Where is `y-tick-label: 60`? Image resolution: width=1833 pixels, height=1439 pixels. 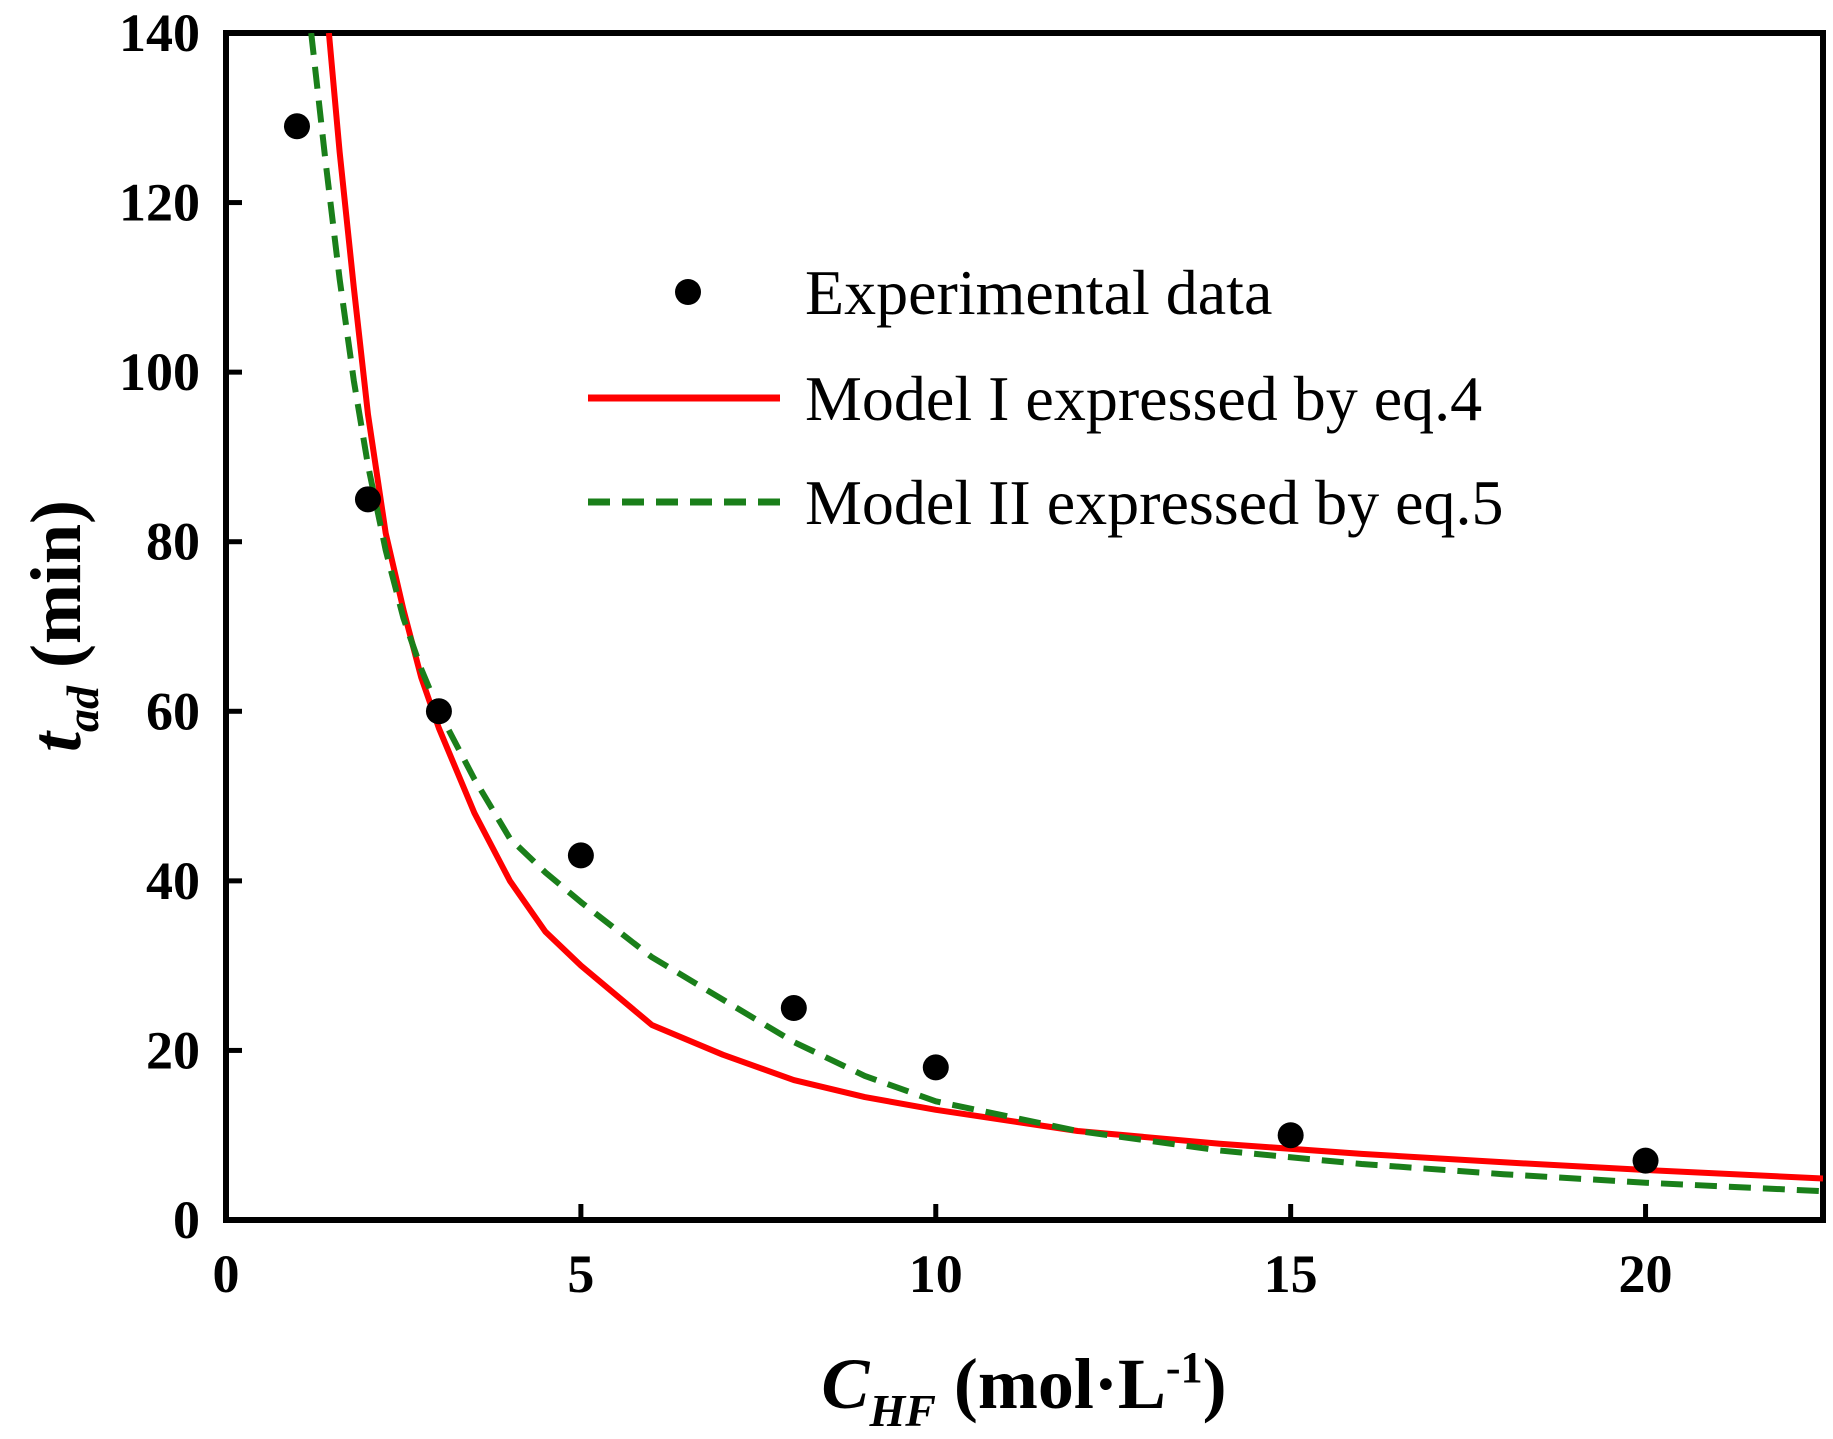
y-tick-label: 60 is located at coordinates (173, 711).